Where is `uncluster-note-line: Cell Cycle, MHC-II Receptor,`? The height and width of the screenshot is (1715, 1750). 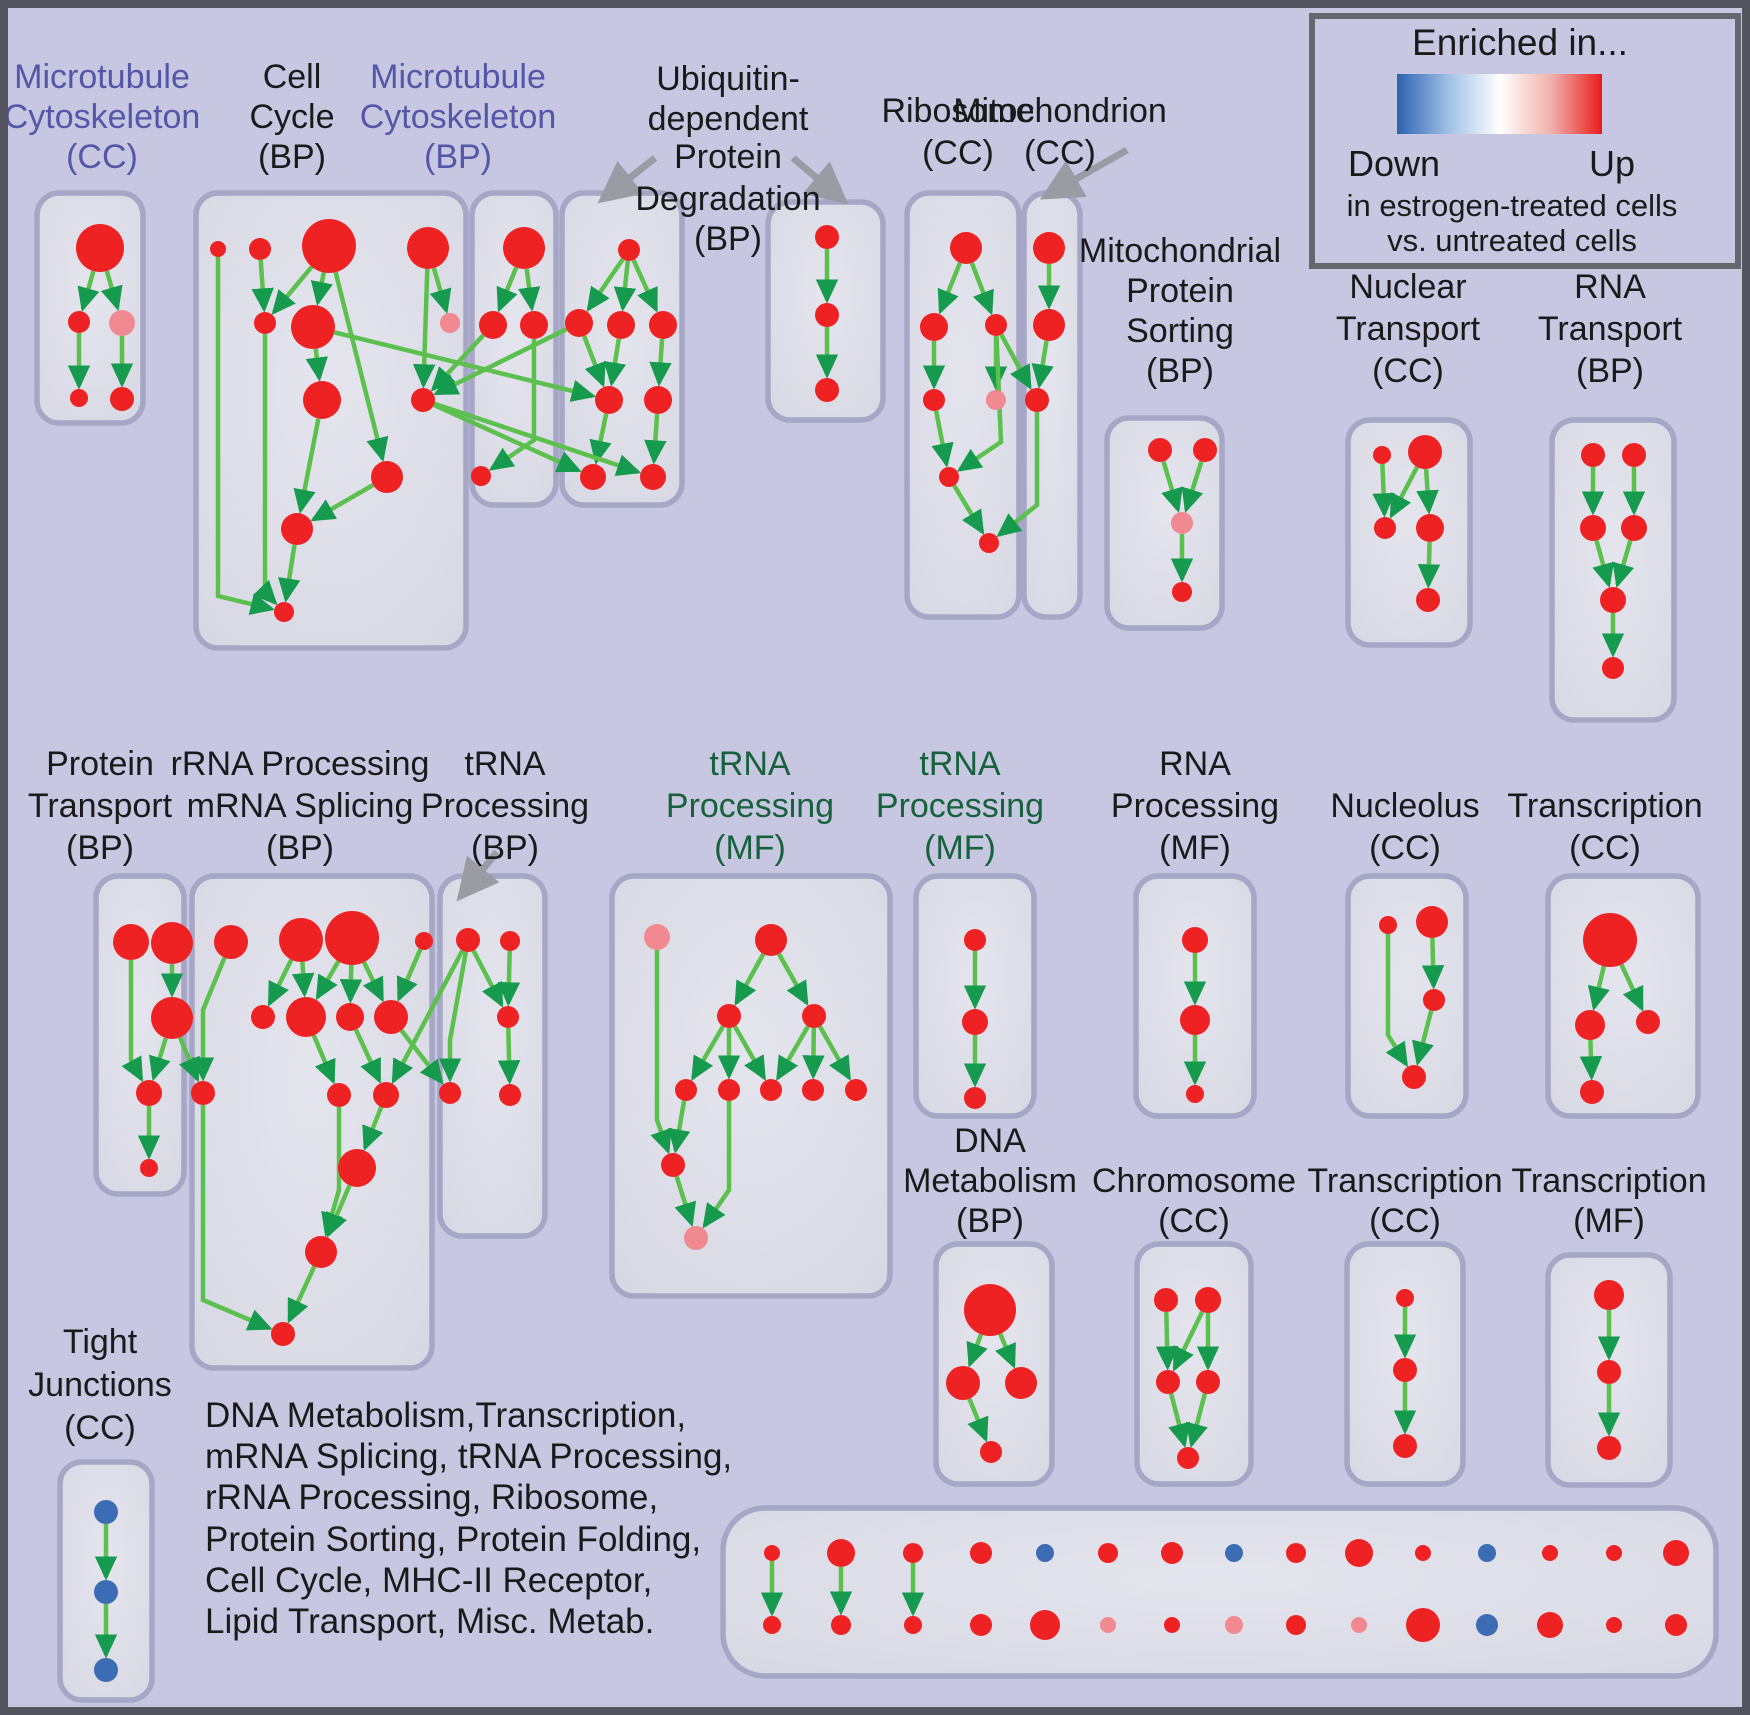 uncluster-note-line: Cell Cycle, MHC-II Receptor, is located at coordinates (428, 1580).